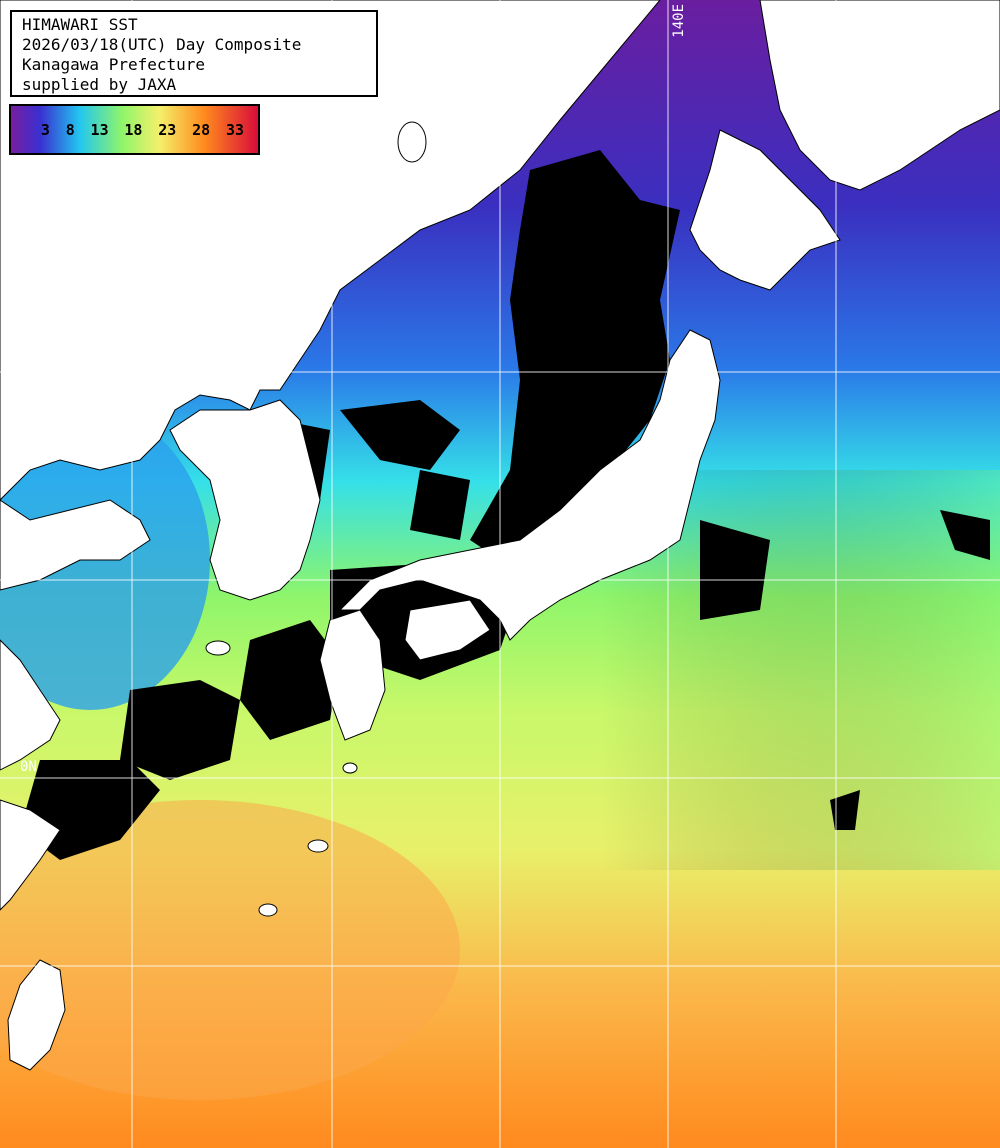 The height and width of the screenshot is (1148, 1000). What do you see at coordinates (201, 129) in the screenshot?
I see `colorbar-tick: 28` at bounding box center [201, 129].